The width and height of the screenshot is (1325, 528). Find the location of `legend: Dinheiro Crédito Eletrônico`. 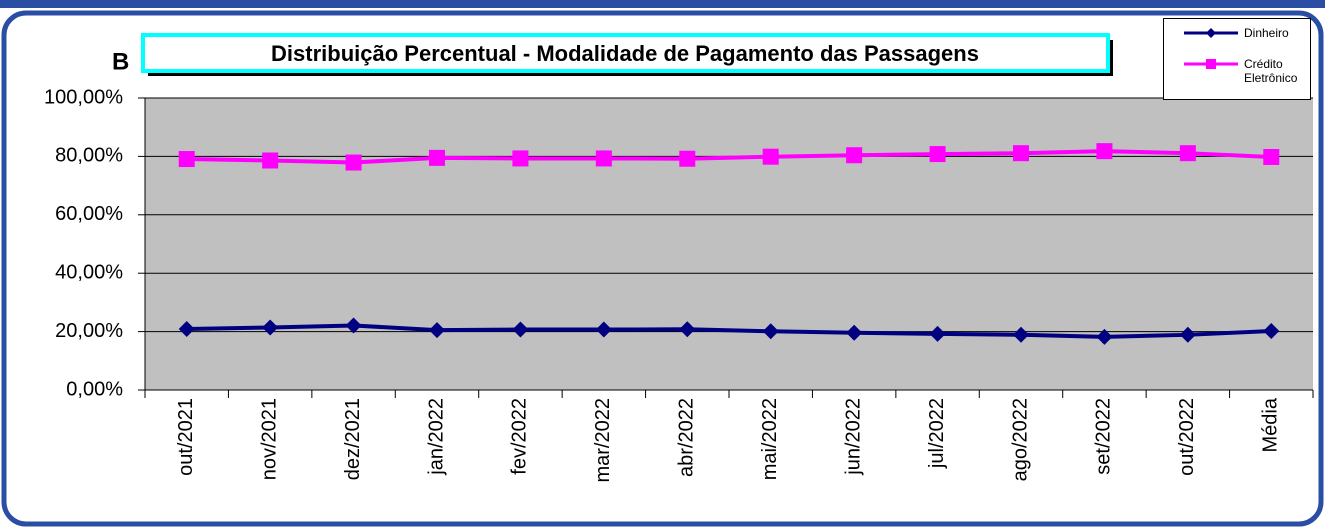

legend: Dinheiro Crédito Eletrônico is located at coordinates (1237, 59).